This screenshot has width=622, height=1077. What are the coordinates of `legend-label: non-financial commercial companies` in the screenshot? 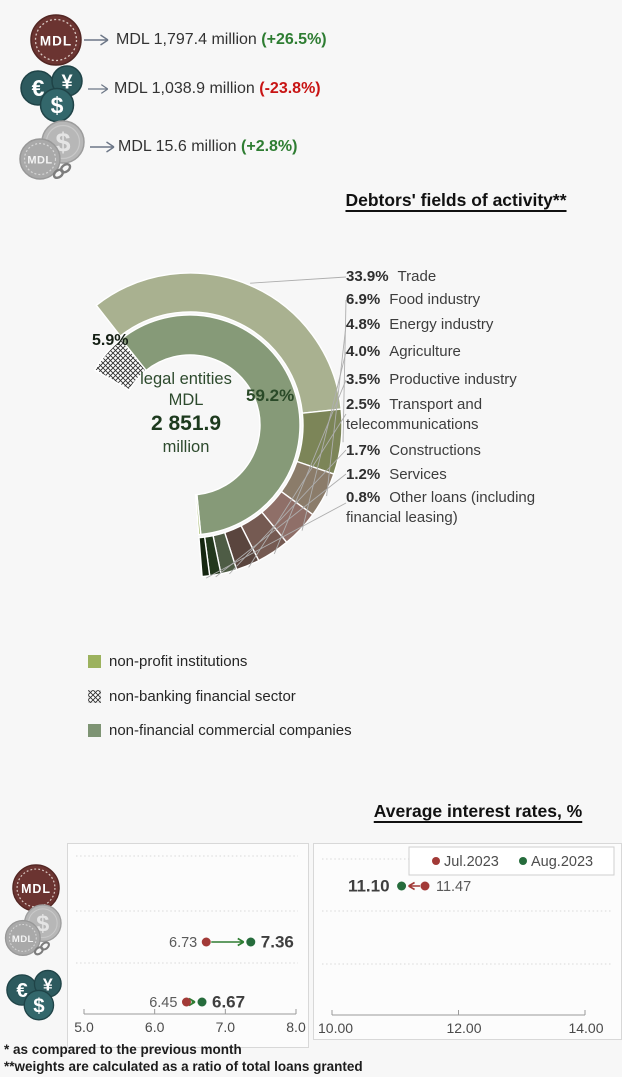 It's located at (230, 730).